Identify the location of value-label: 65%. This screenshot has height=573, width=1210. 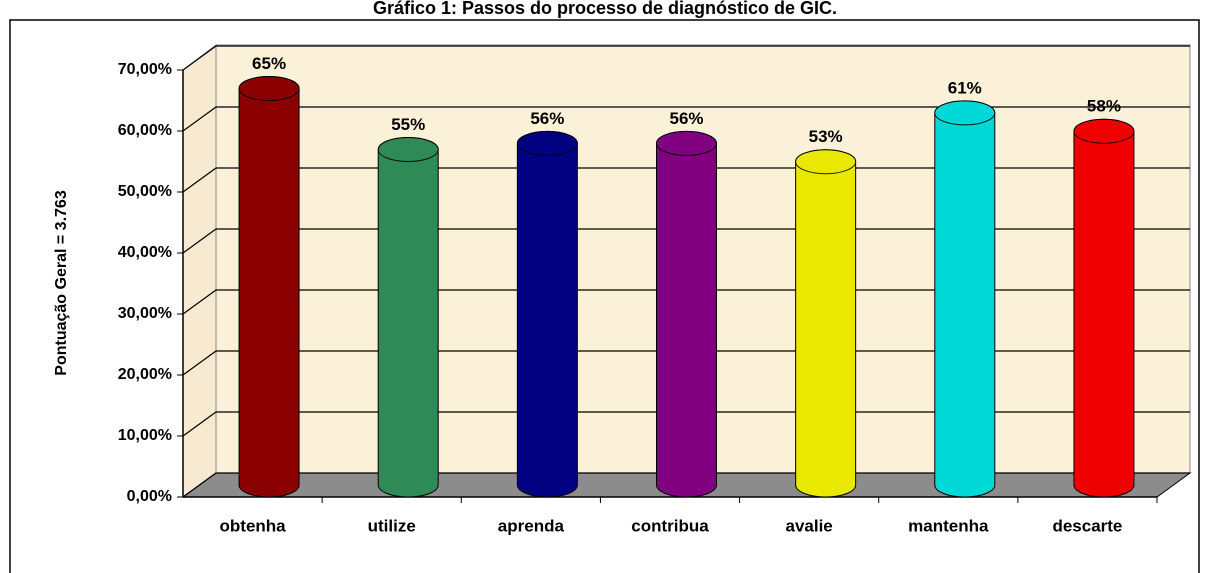
(269, 63).